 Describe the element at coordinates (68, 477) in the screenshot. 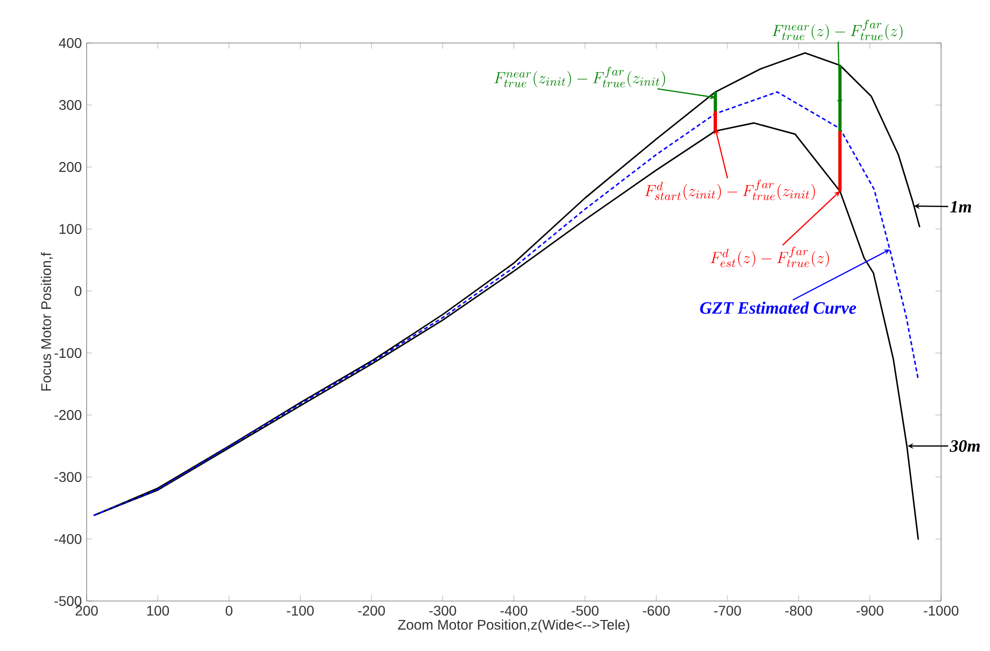

I see `y-tick-label: -300` at that location.